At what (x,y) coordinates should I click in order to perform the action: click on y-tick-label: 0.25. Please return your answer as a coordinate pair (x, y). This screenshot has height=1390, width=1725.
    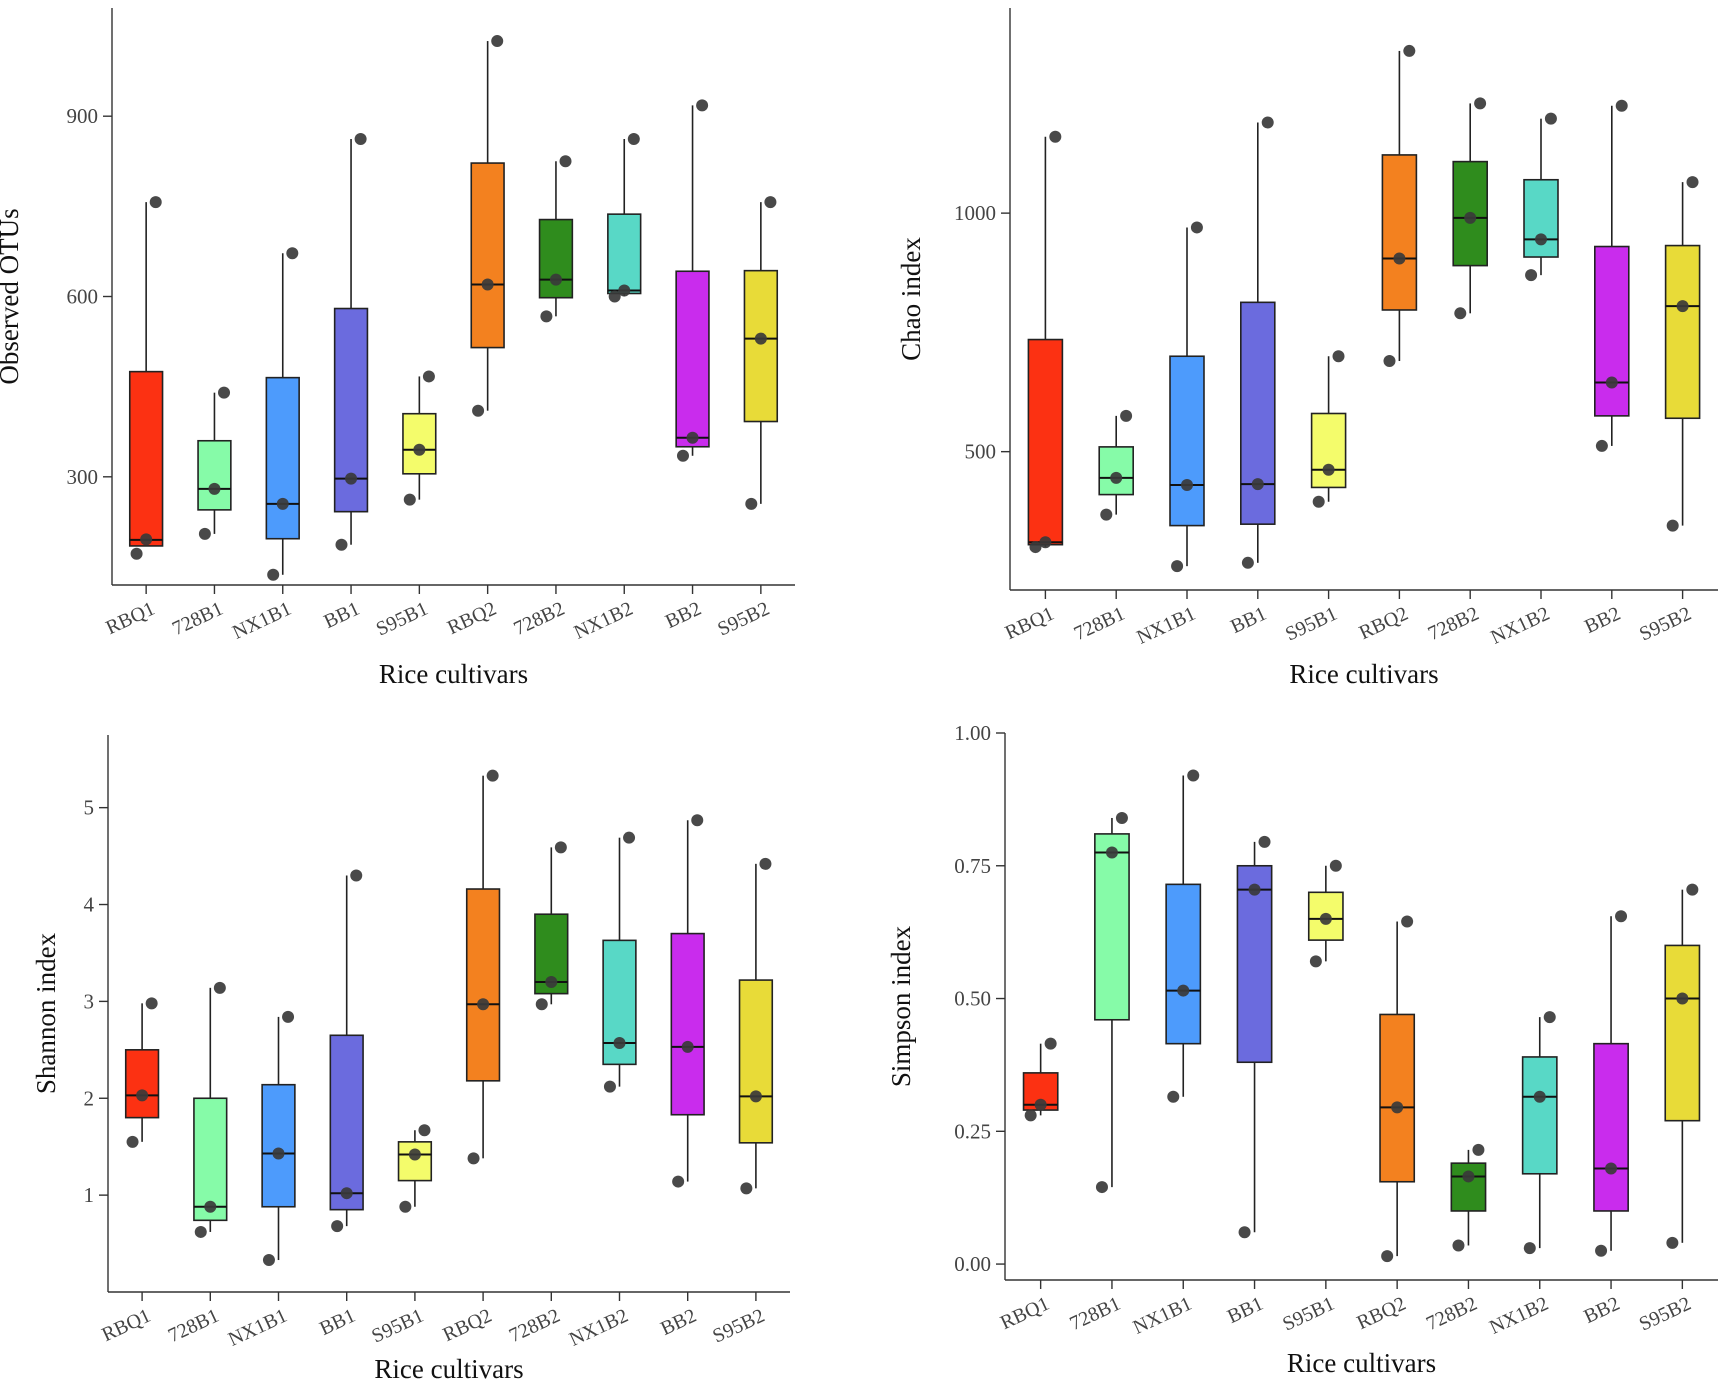
    Looking at the image, I should click on (972, 1131).